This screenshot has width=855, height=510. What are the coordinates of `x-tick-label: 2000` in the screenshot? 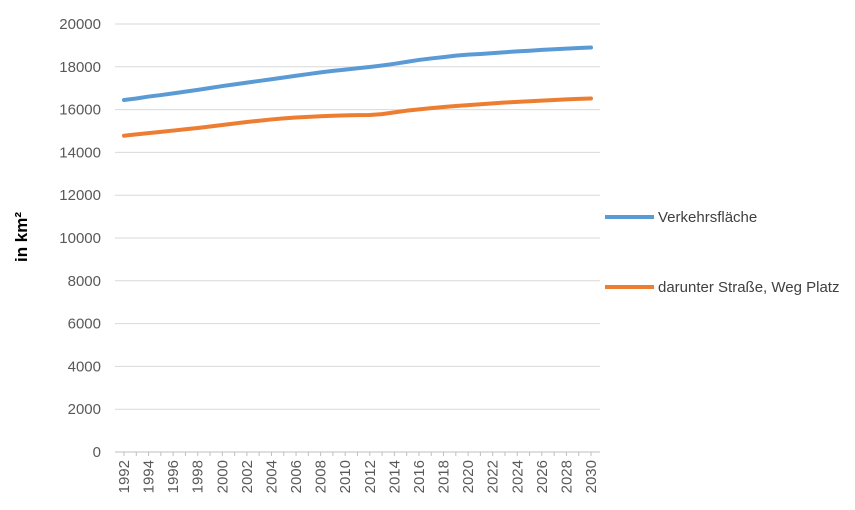 It's located at (222, 476).